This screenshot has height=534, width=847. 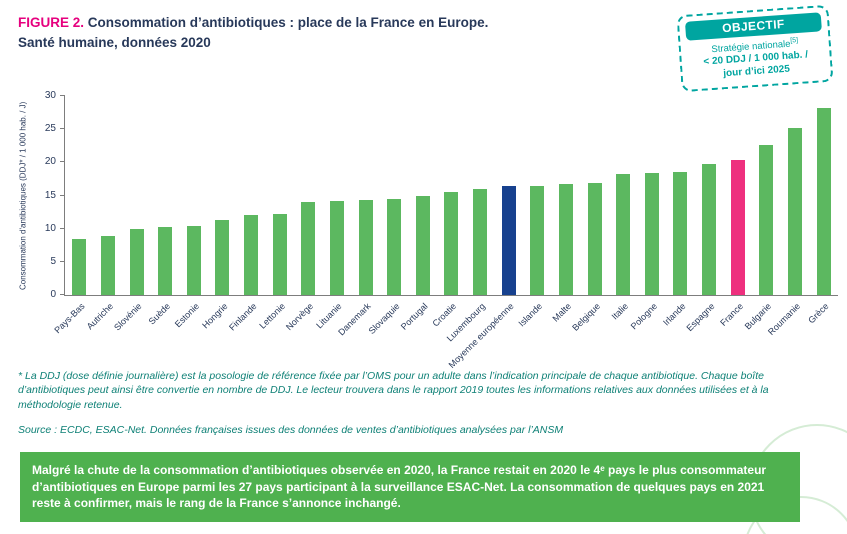 What do you see at coordinates (594, 238) in the screenshot?
I see `bar-belgique` at bounding box center [594, 238].